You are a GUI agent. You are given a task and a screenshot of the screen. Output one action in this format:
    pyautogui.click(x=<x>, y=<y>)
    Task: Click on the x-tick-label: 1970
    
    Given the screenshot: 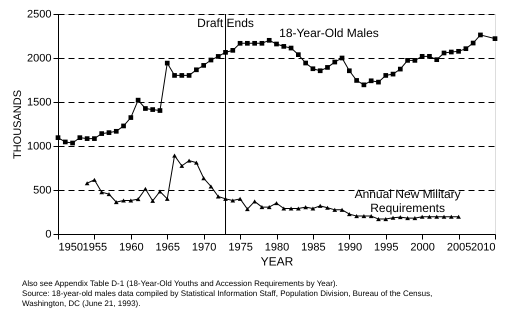 What is the action you would take?
    pyautogui.click(x=204, y=248)
    